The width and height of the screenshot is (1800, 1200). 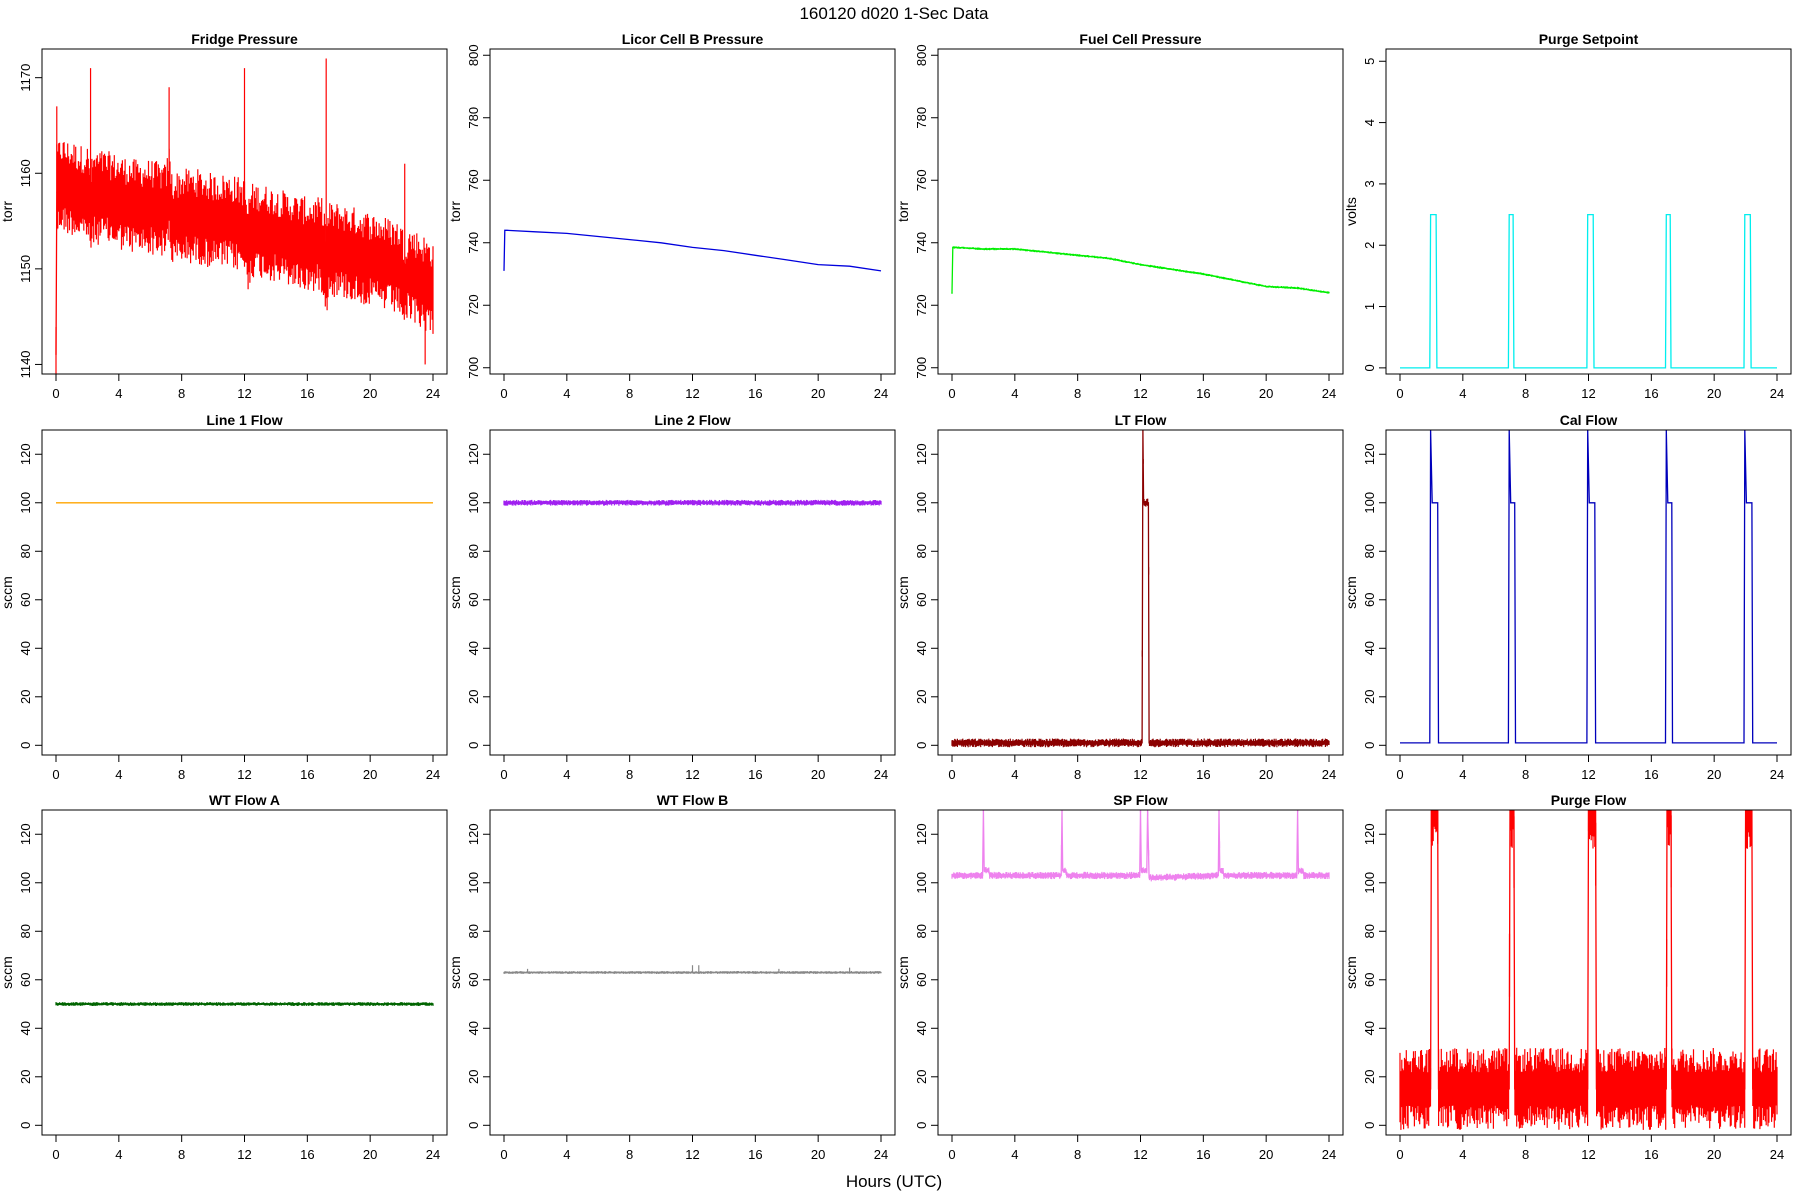 What do you see at coordinates (894, 13) in the screenshot?
I see `figure-title: 160120 d020 1-Sec Data` at bounding box center [894, 13].